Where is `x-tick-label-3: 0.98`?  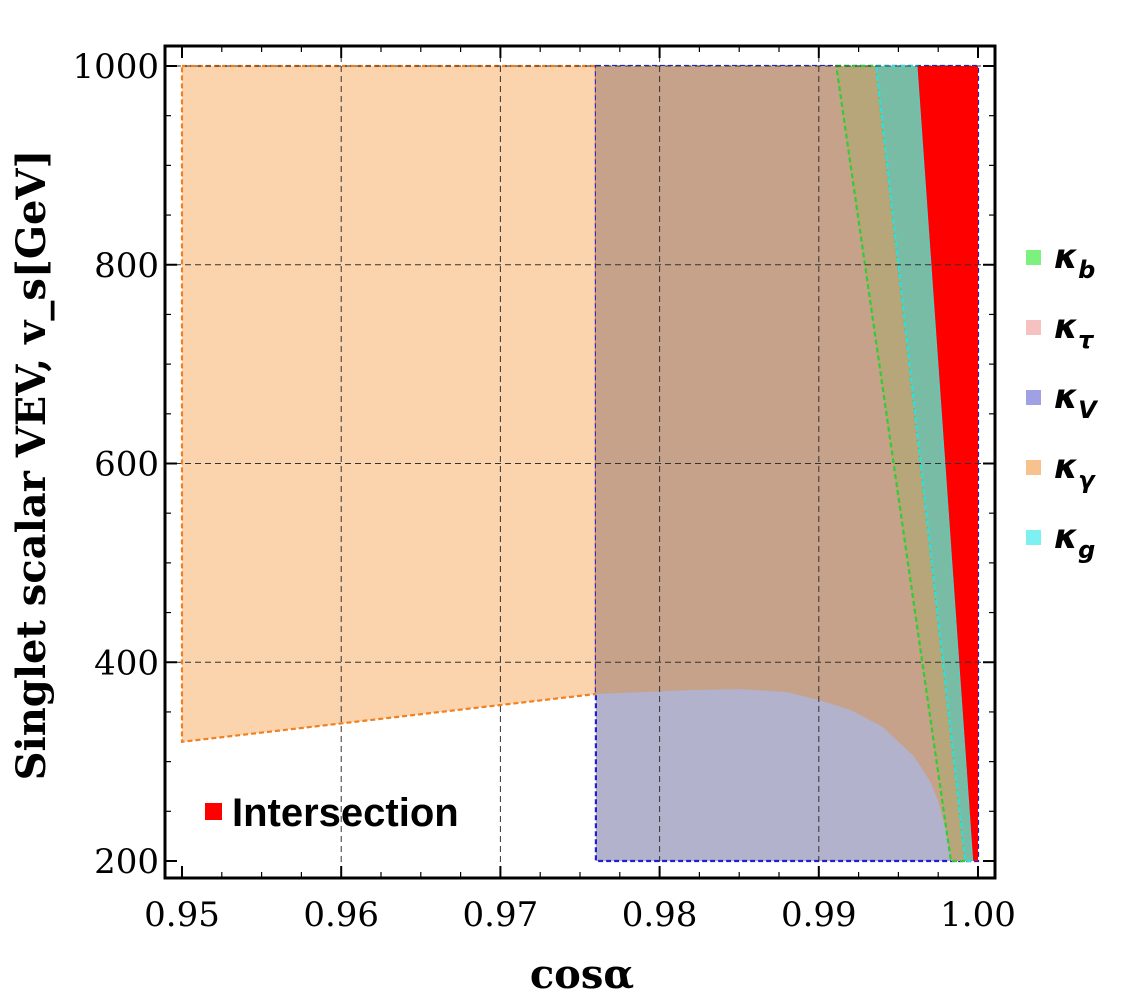
x-tick-label-3: 0.98 is located at coordinates (660, 915).